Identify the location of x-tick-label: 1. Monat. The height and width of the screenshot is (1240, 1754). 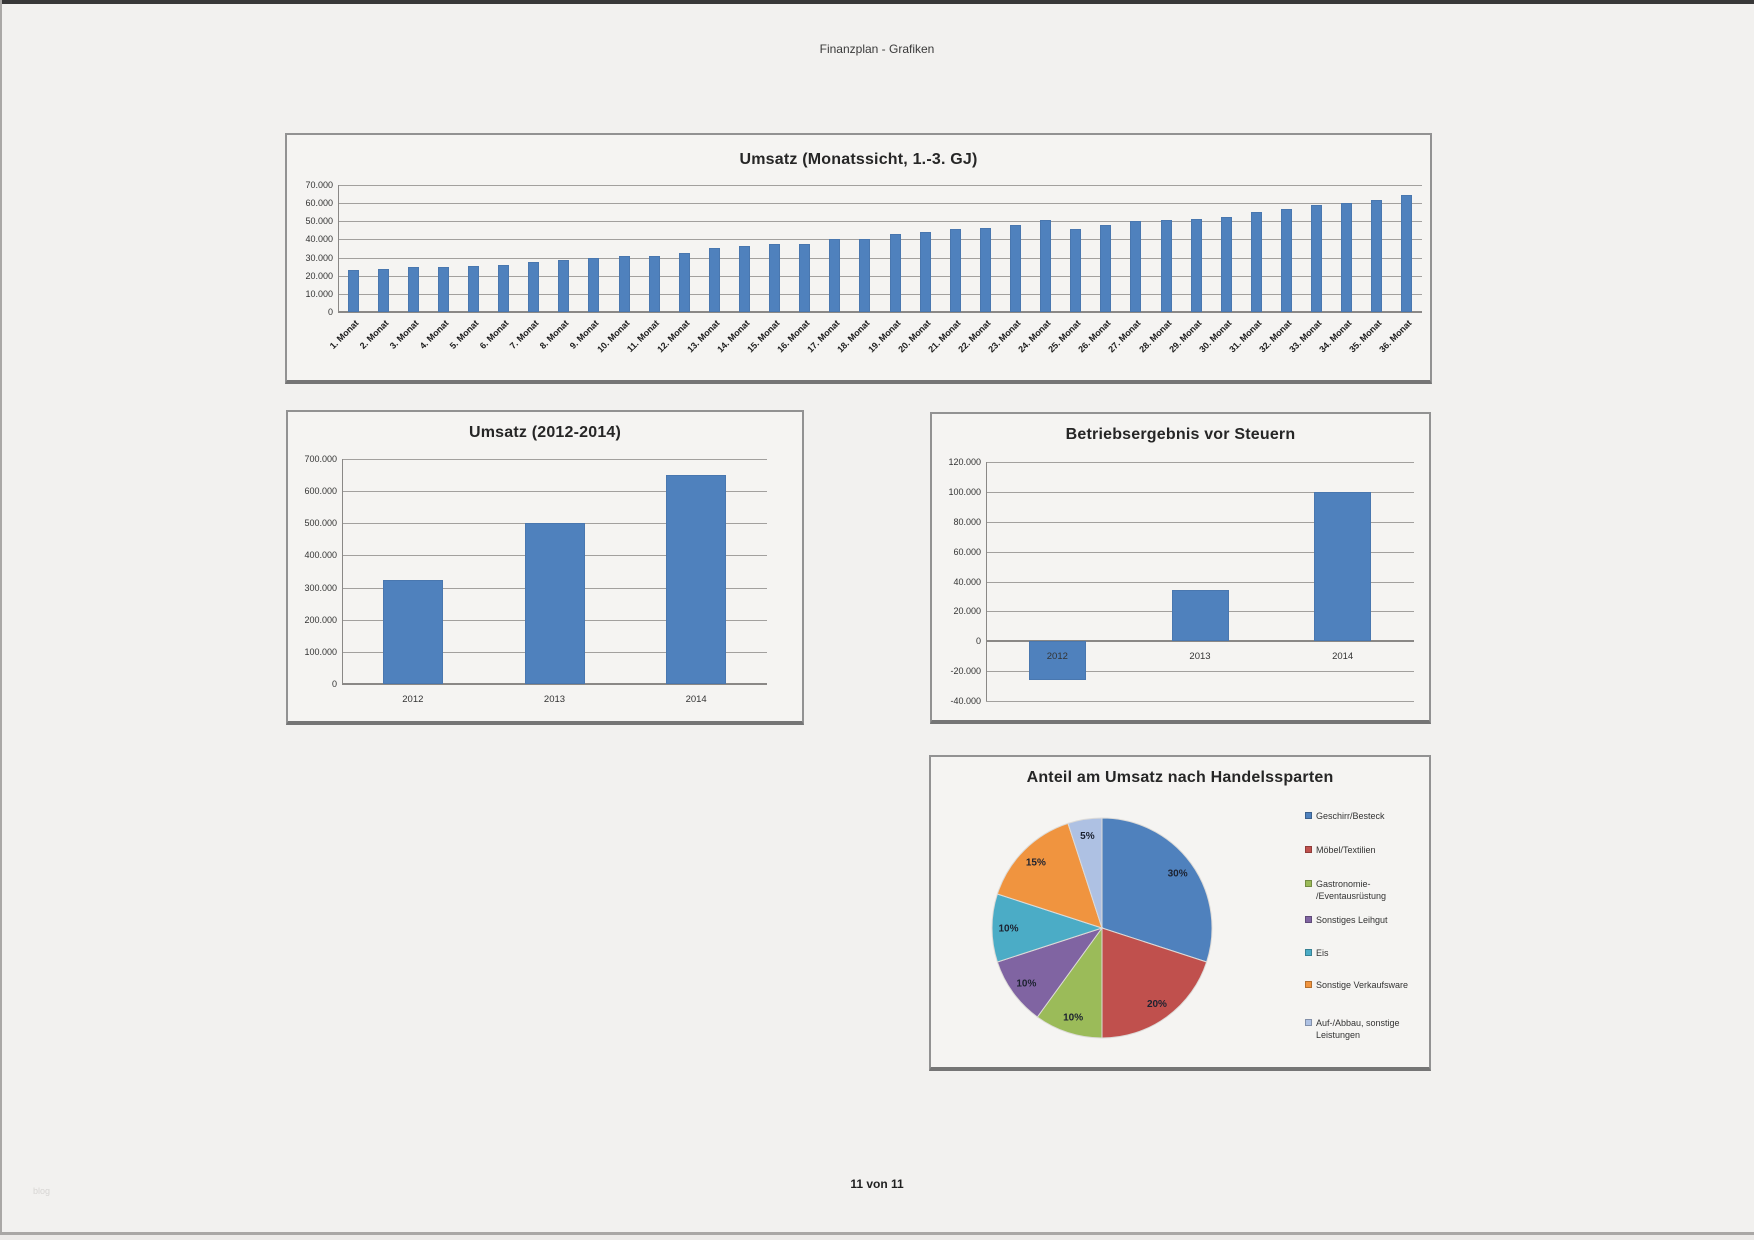
(344, 334).